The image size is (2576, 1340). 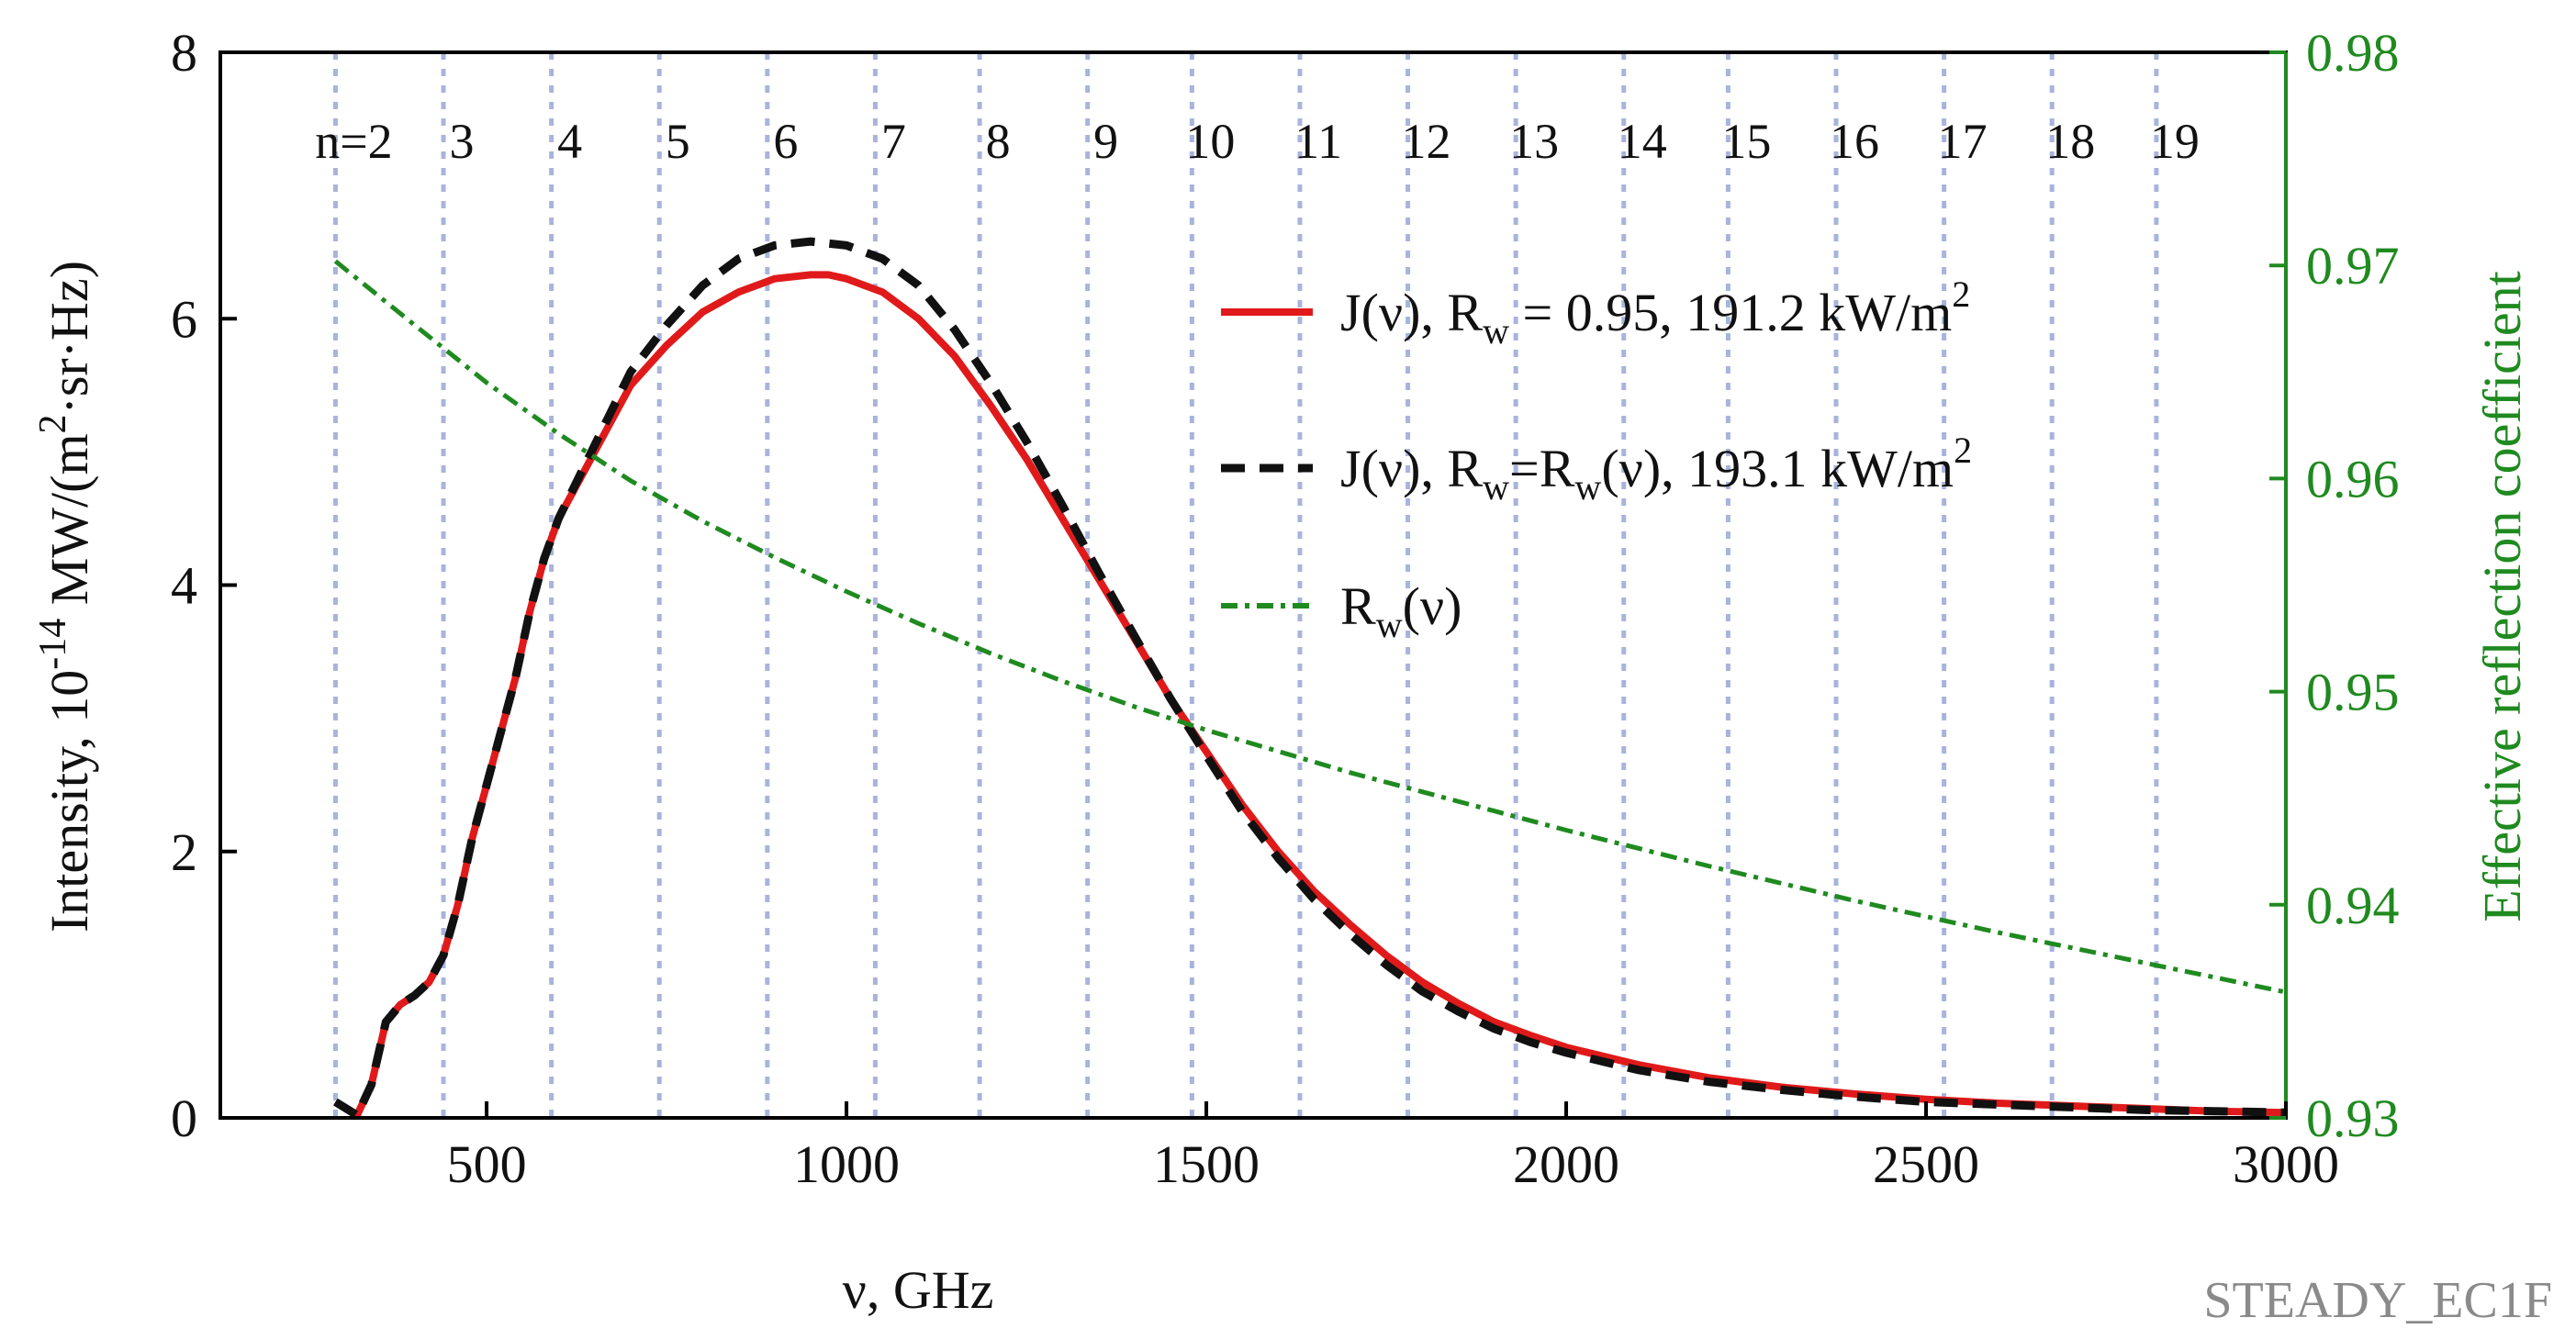 What do you see at coordinates (1963, 141) in the screenshot?
I see `harmonic-label: 17` at bounding box center [1963, 141].